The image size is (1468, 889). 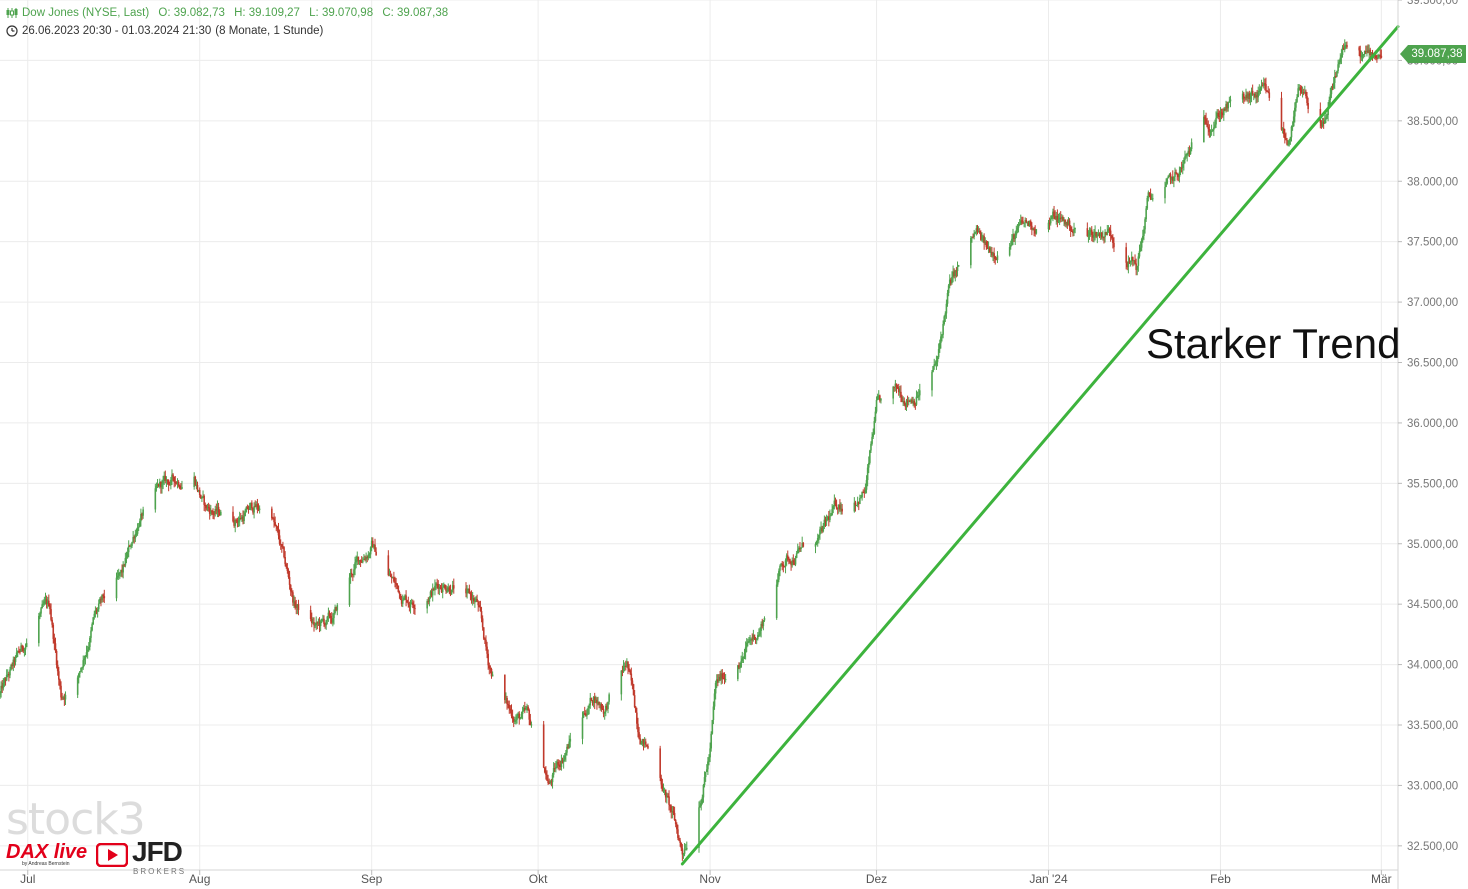 I want to click on close-value: C: 39.087,38, so click(x=415, y=13).